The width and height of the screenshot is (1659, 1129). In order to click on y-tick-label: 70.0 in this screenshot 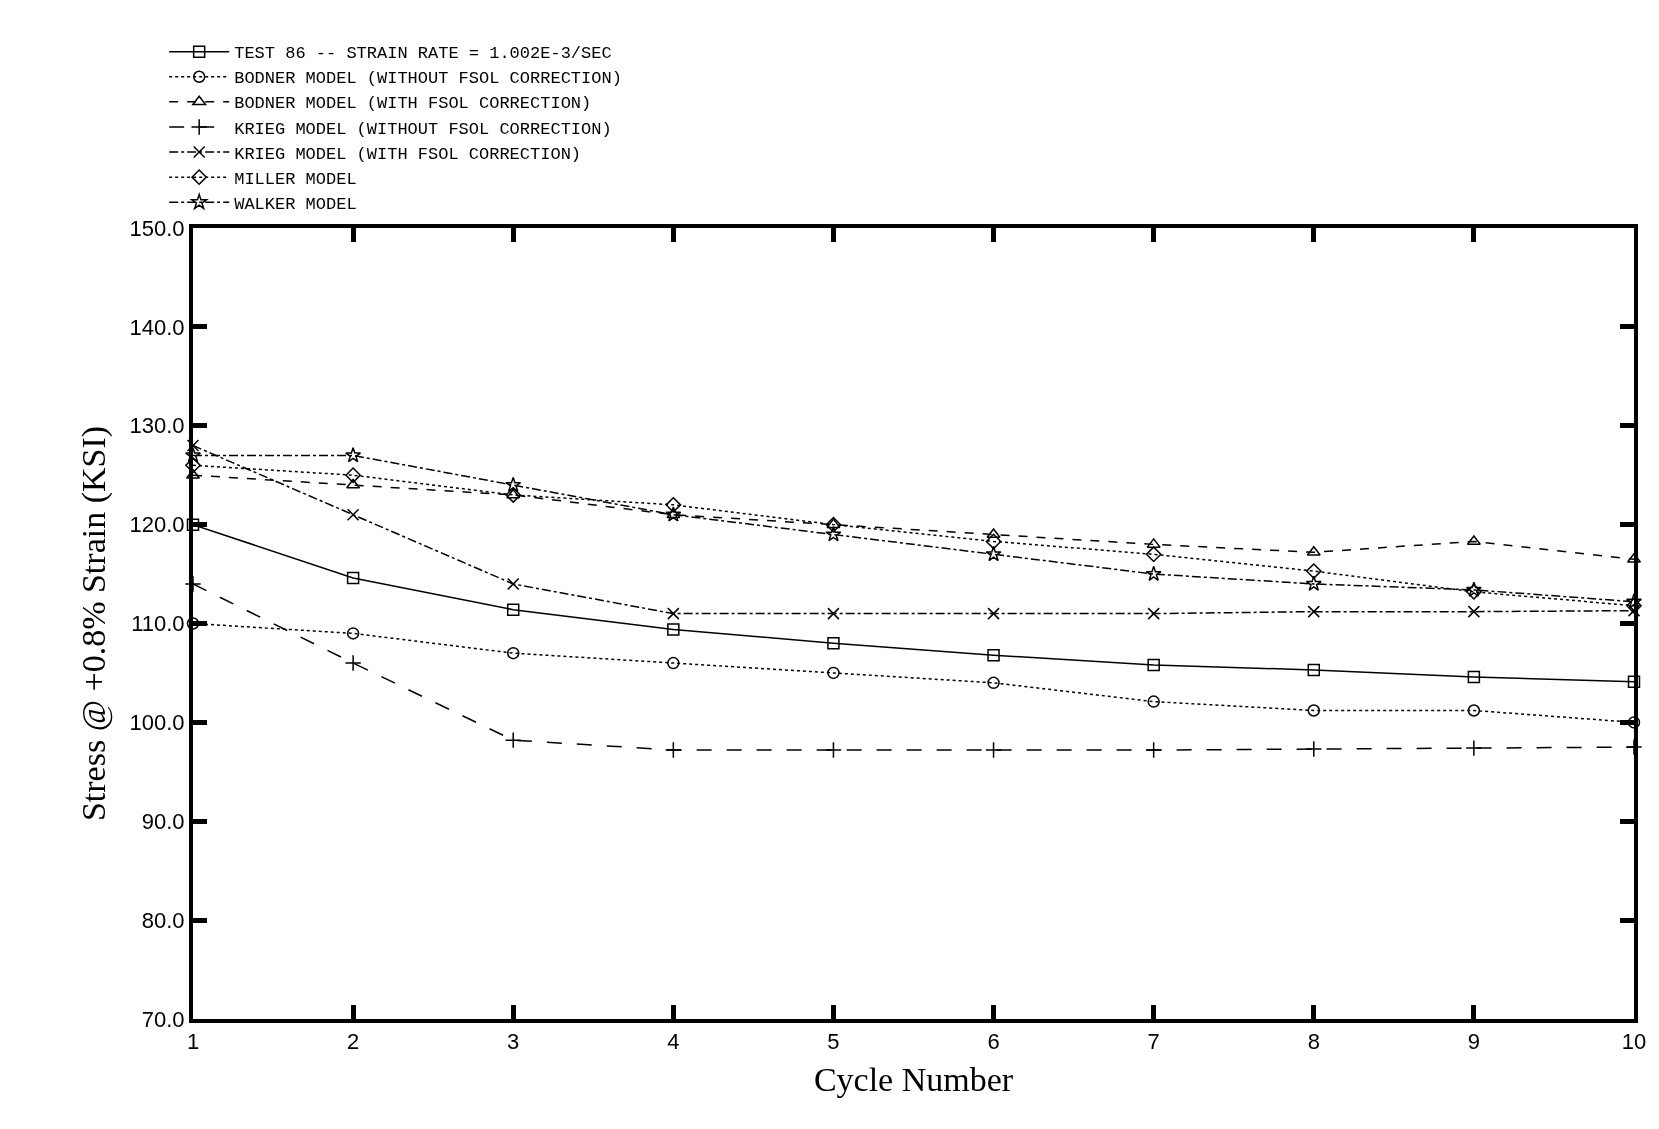, I will do `click(163, 1019)`.